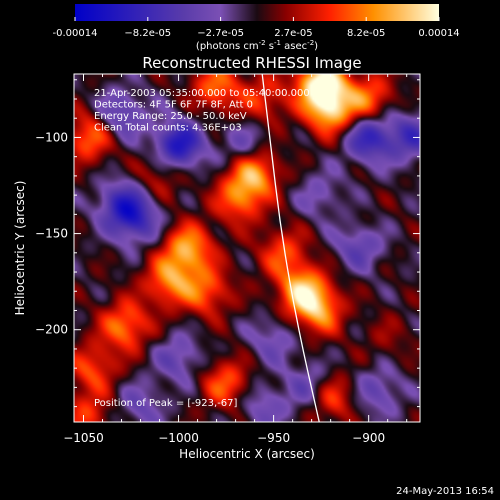 The height and width of the screenshot is (500, 500). What do you see at coordinates (51, 234) in the screenshot?
I see `y-tick-label: −150` at bounding box center [51, 234].